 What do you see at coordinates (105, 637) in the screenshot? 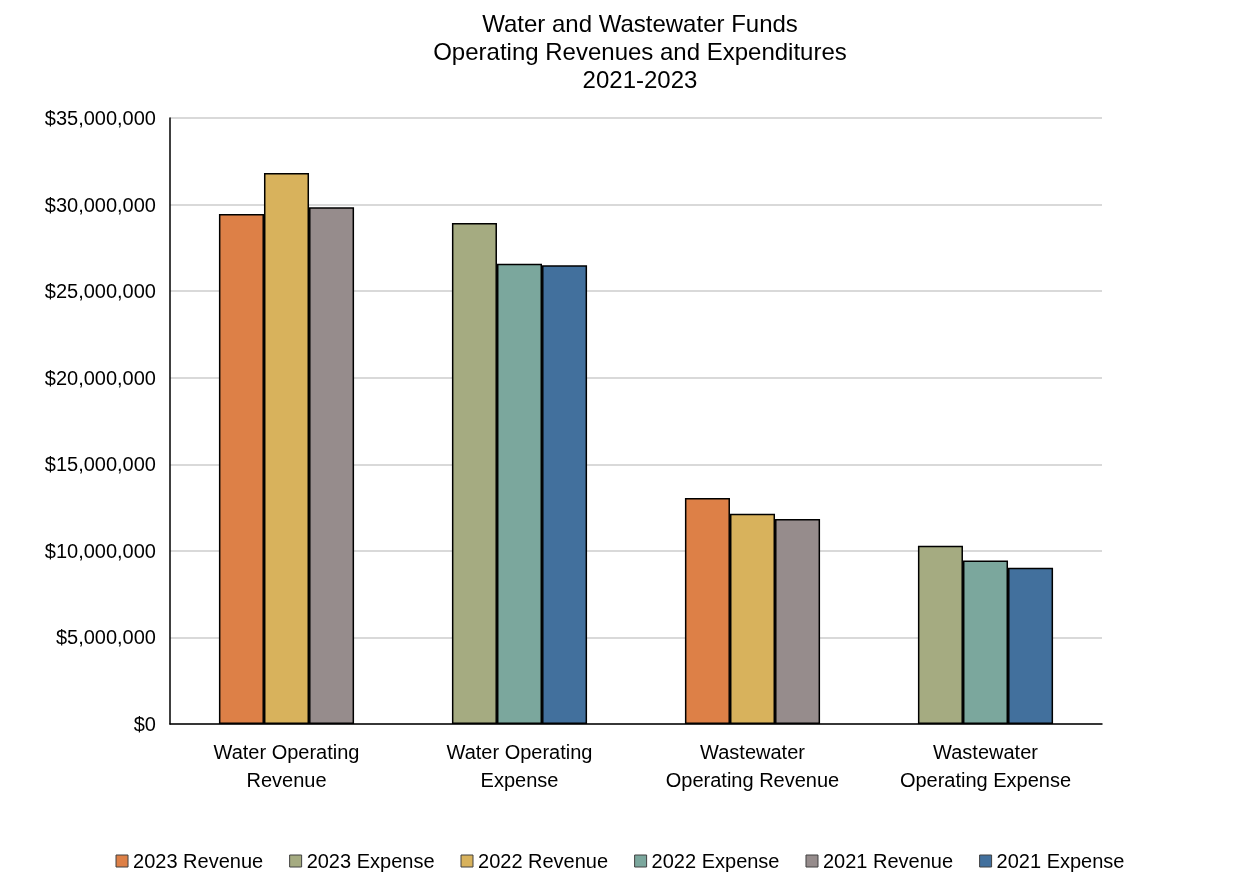
I see `y-tick-label: $5,000,000` at bounding box center [105, 637].